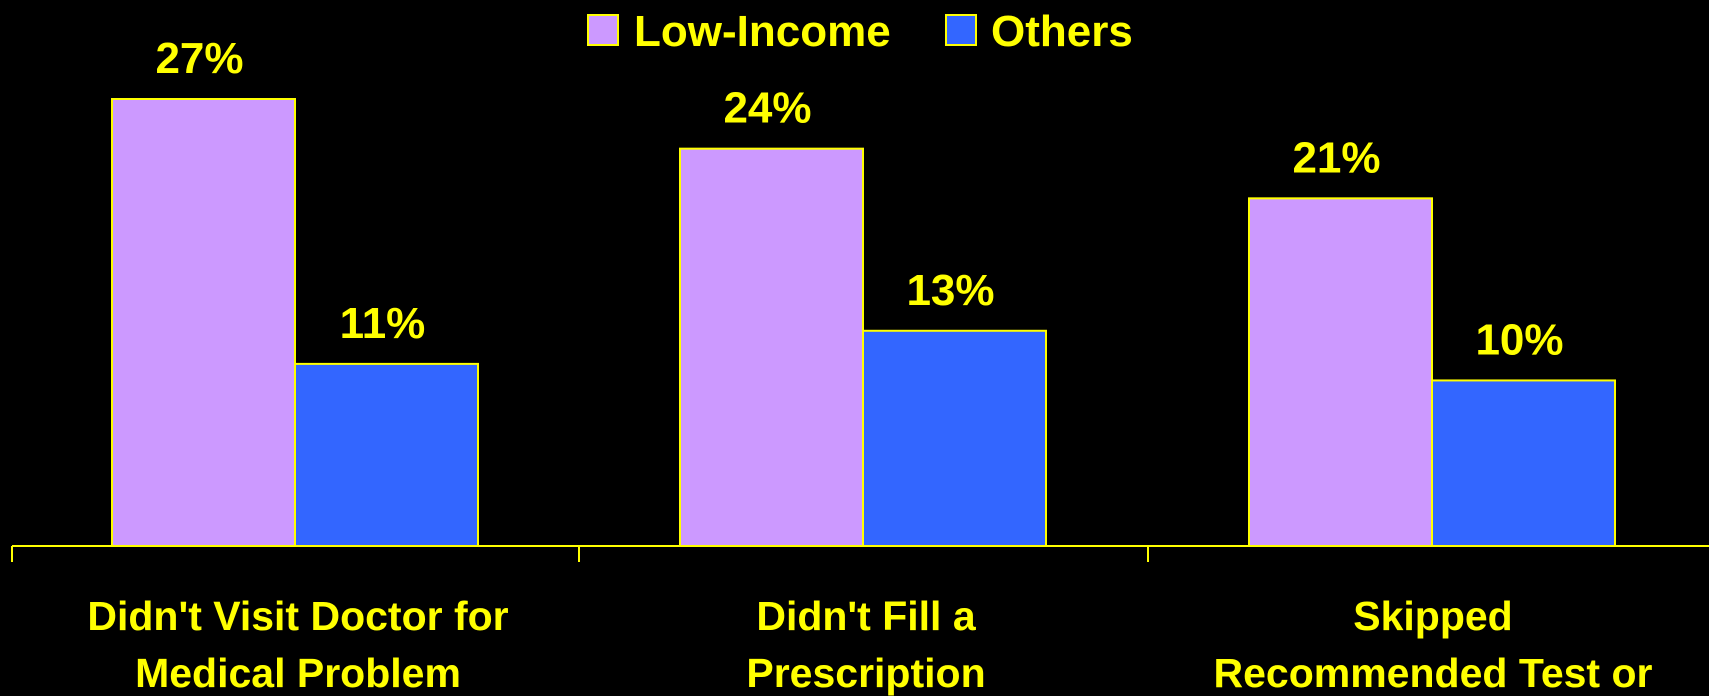  Describe the element at coordinates (865, 673) in the screenshot. I see `category-label: Prescription` at that location.